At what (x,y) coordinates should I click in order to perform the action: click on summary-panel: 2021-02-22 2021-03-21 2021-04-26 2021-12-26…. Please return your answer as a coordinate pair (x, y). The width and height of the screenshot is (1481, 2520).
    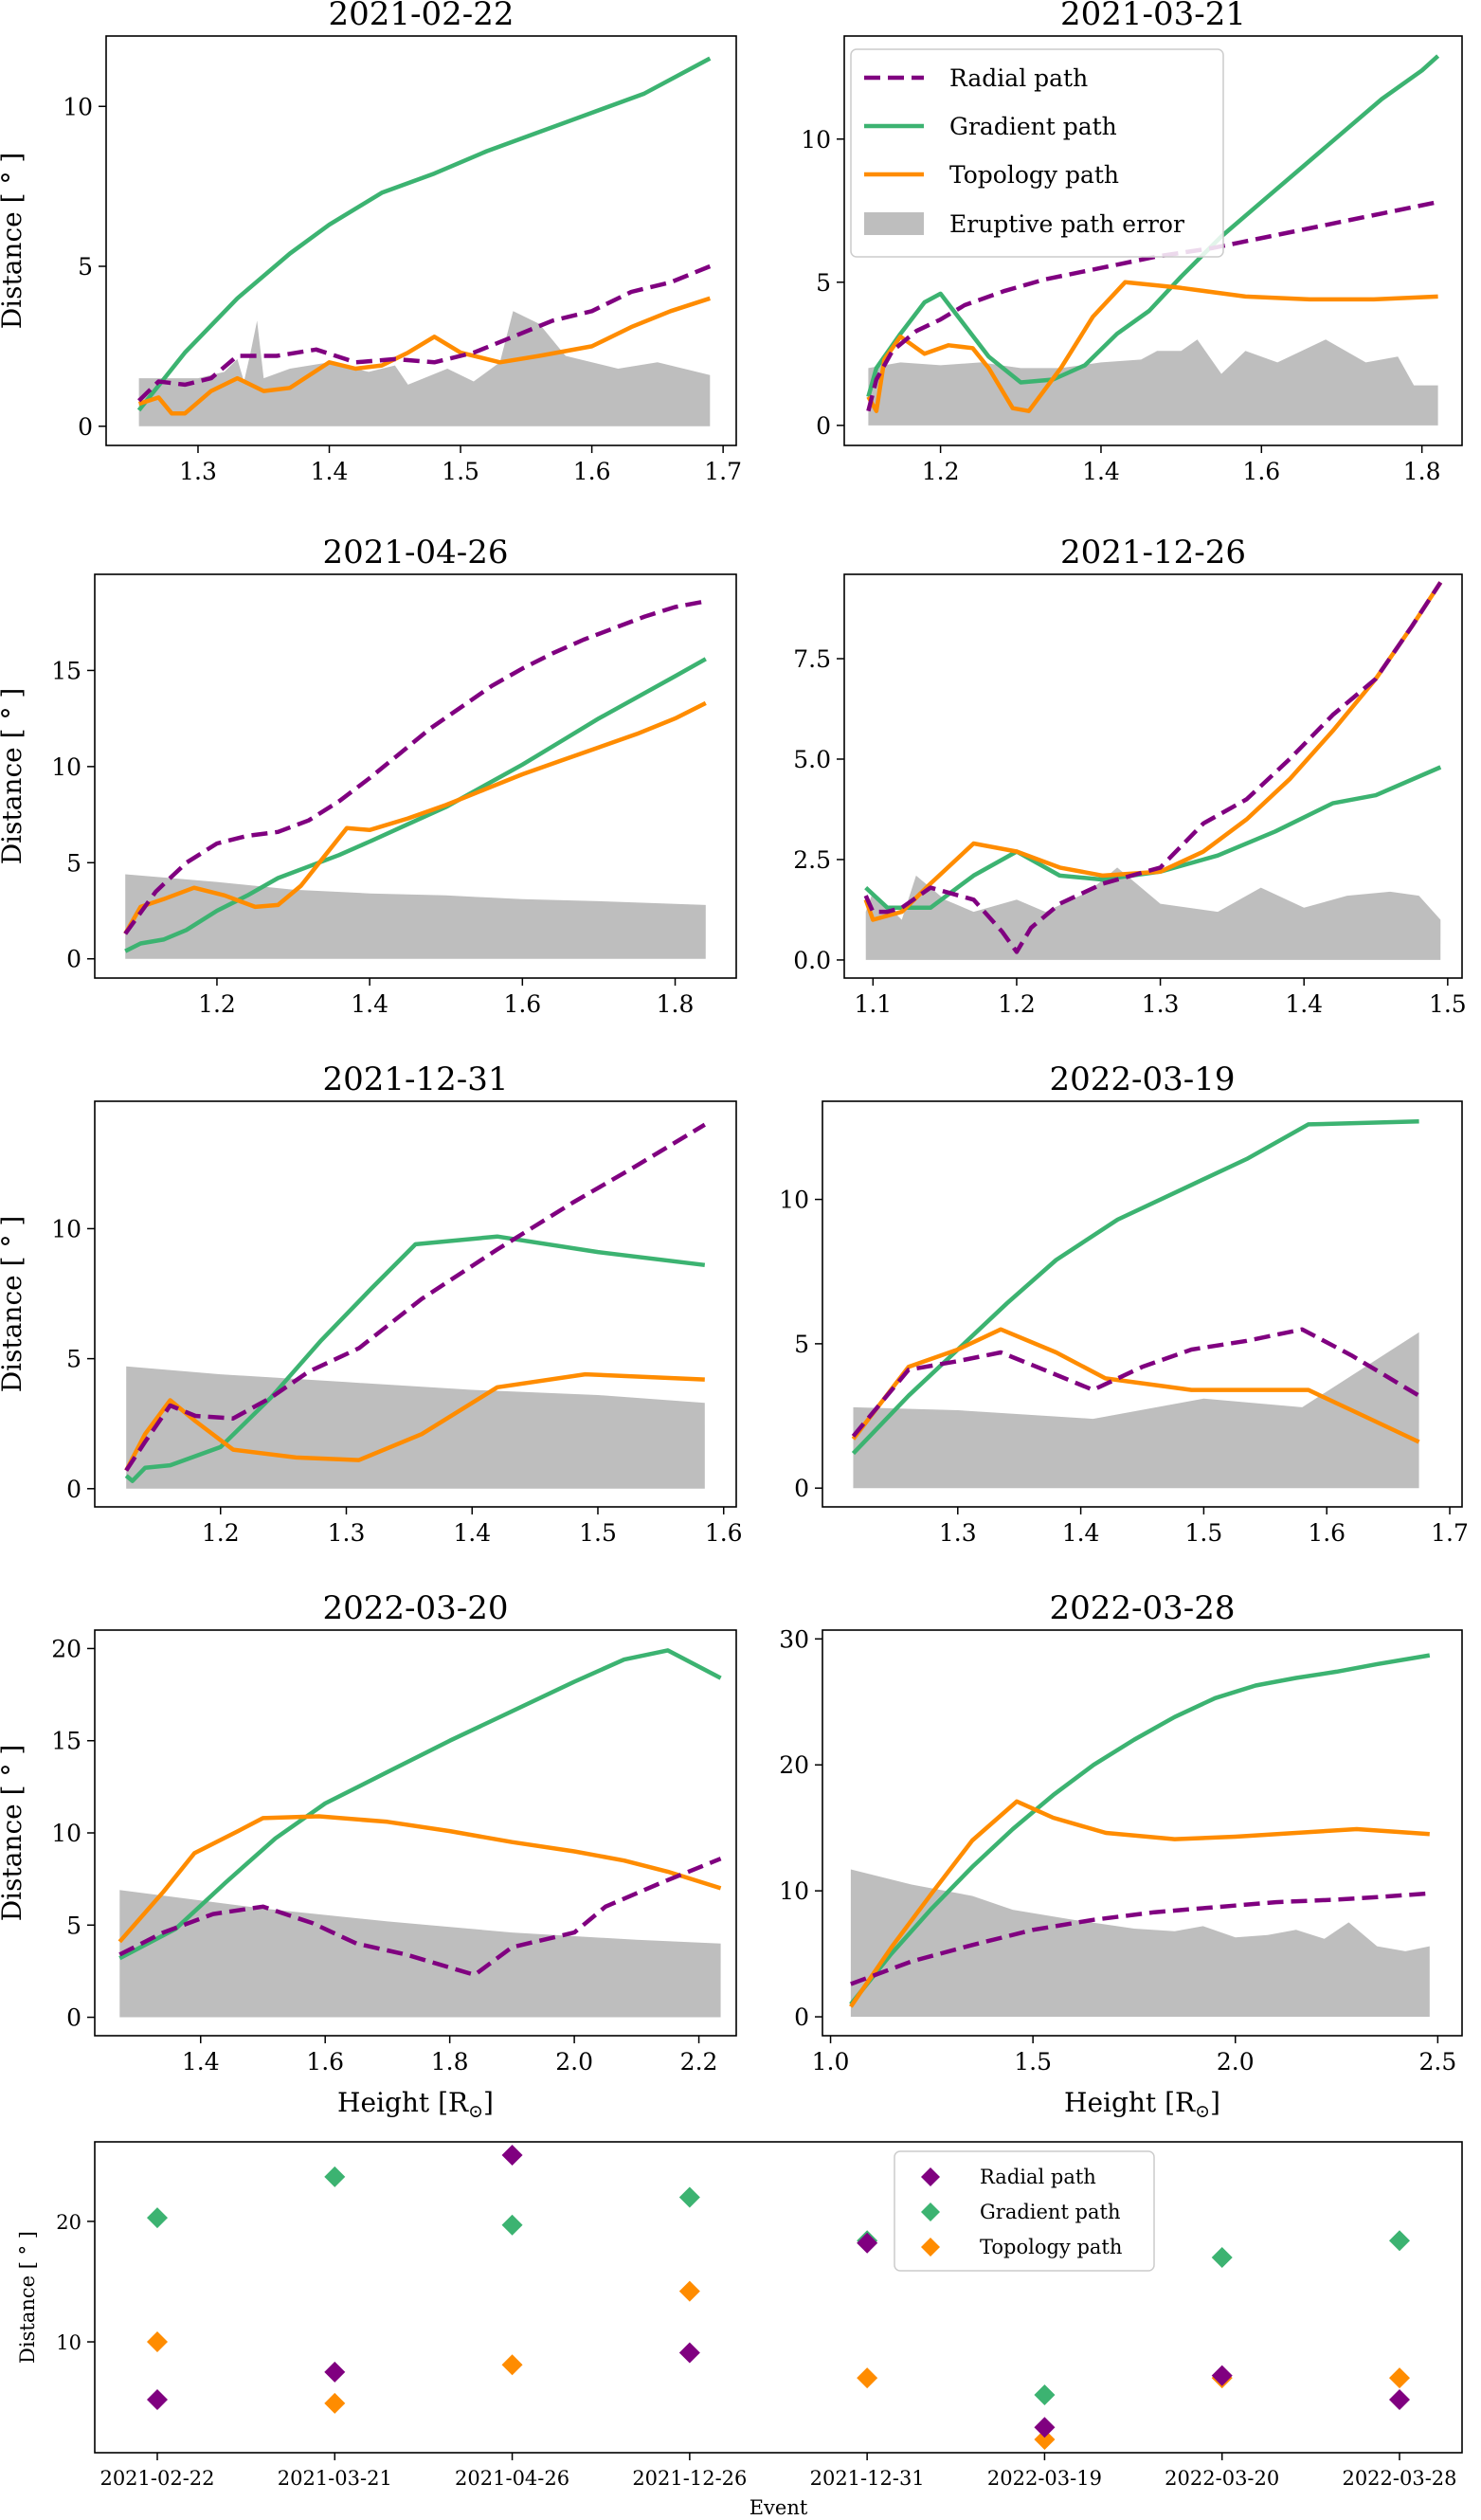
    Looking at the image, I should click on (739, 2330).